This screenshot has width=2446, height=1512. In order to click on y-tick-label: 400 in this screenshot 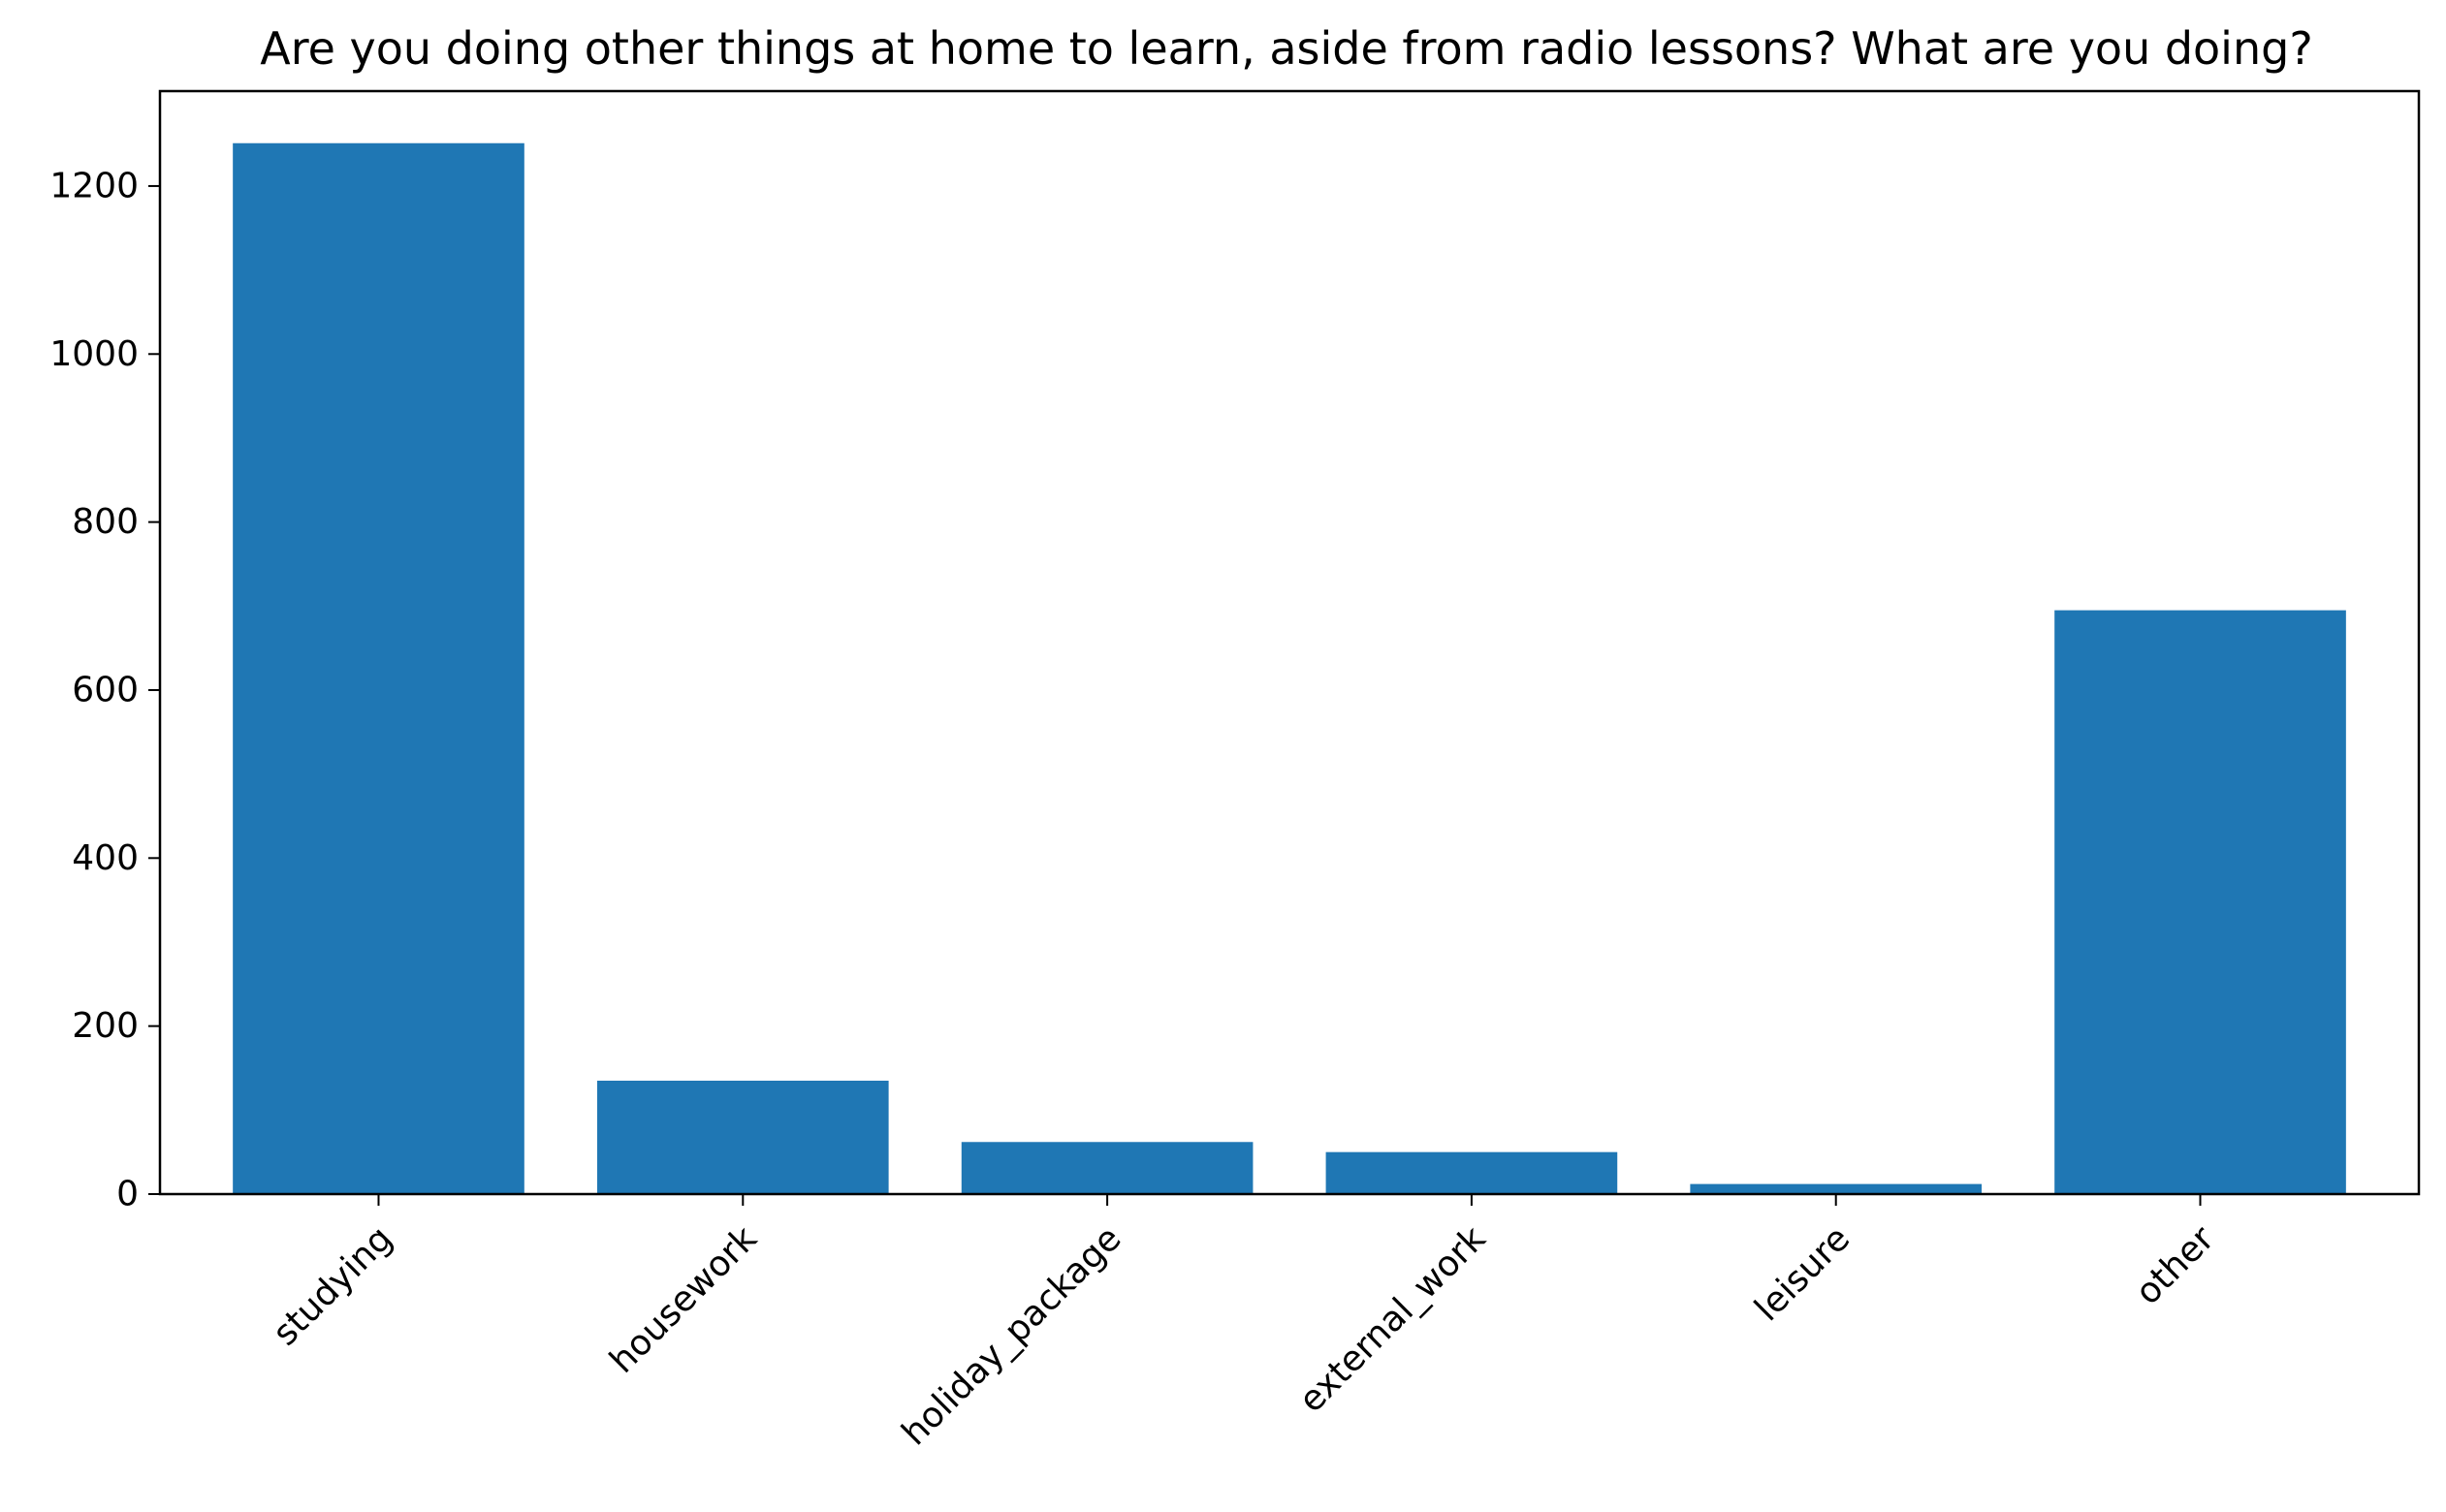, I will do `click(105, 858)`.